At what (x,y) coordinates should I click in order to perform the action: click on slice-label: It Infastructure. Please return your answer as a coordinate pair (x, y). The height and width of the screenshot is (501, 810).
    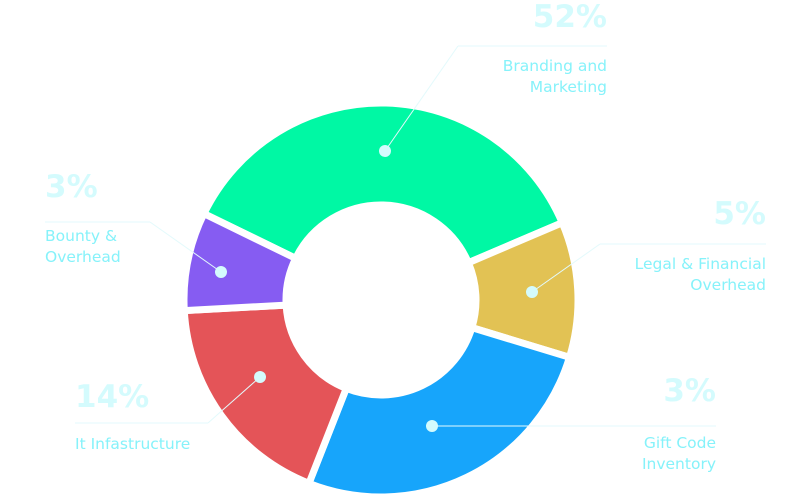
    Looking at the image, I should click on (133, 444).